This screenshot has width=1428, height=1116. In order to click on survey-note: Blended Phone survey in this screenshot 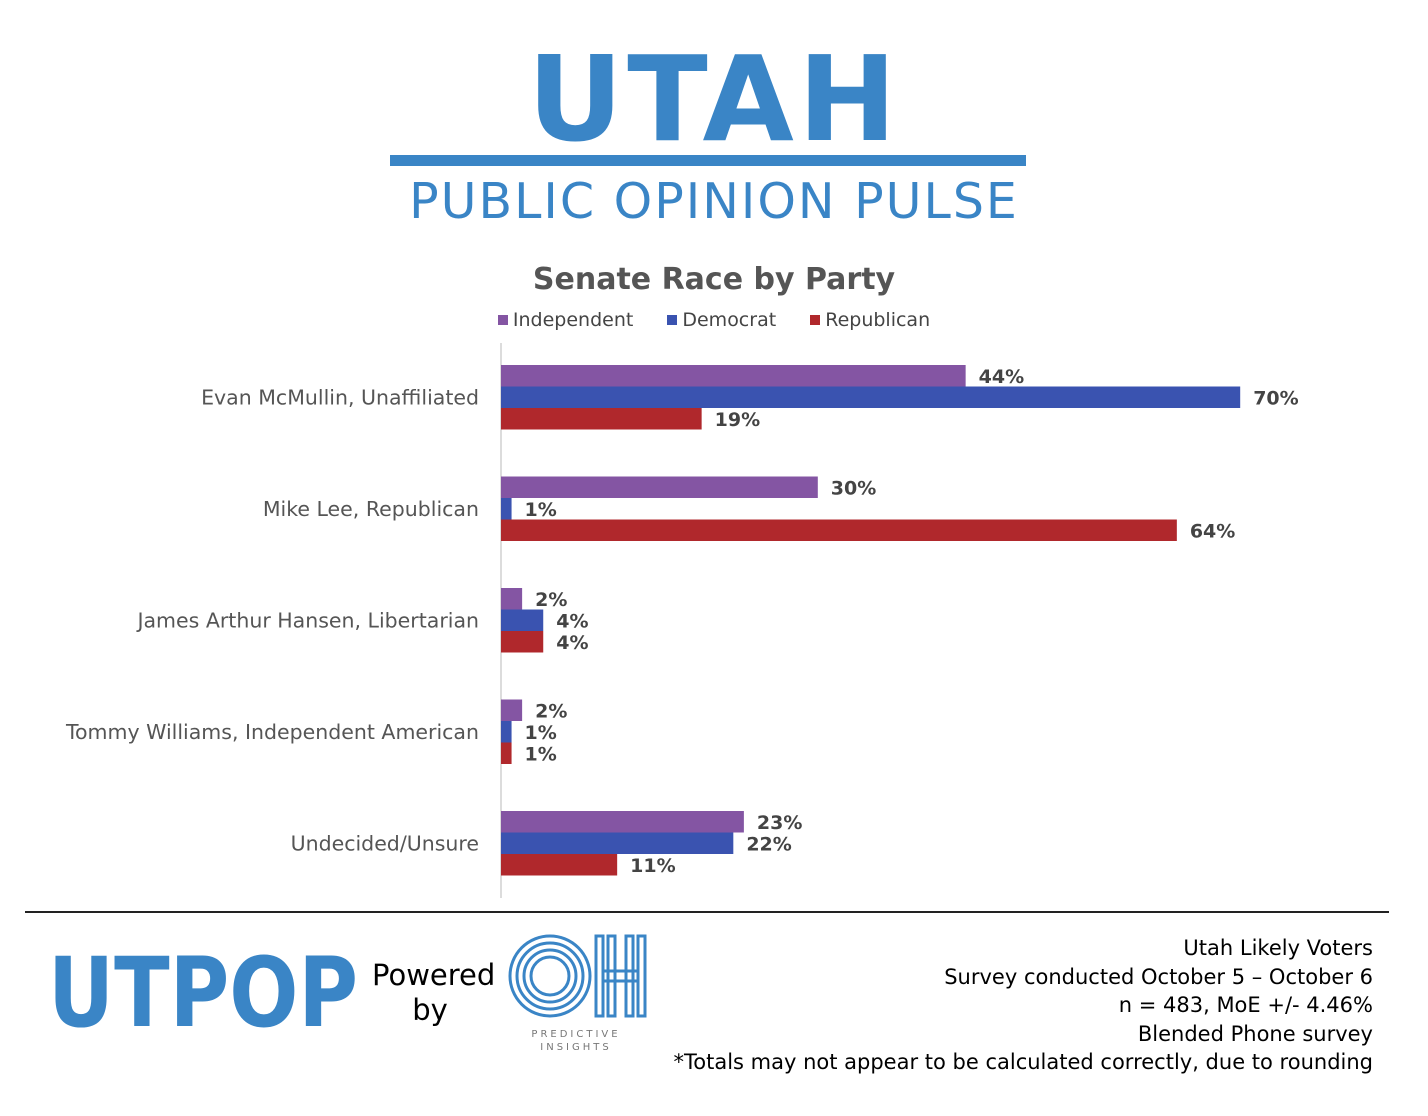, I will do `click(1255, 1033)`.